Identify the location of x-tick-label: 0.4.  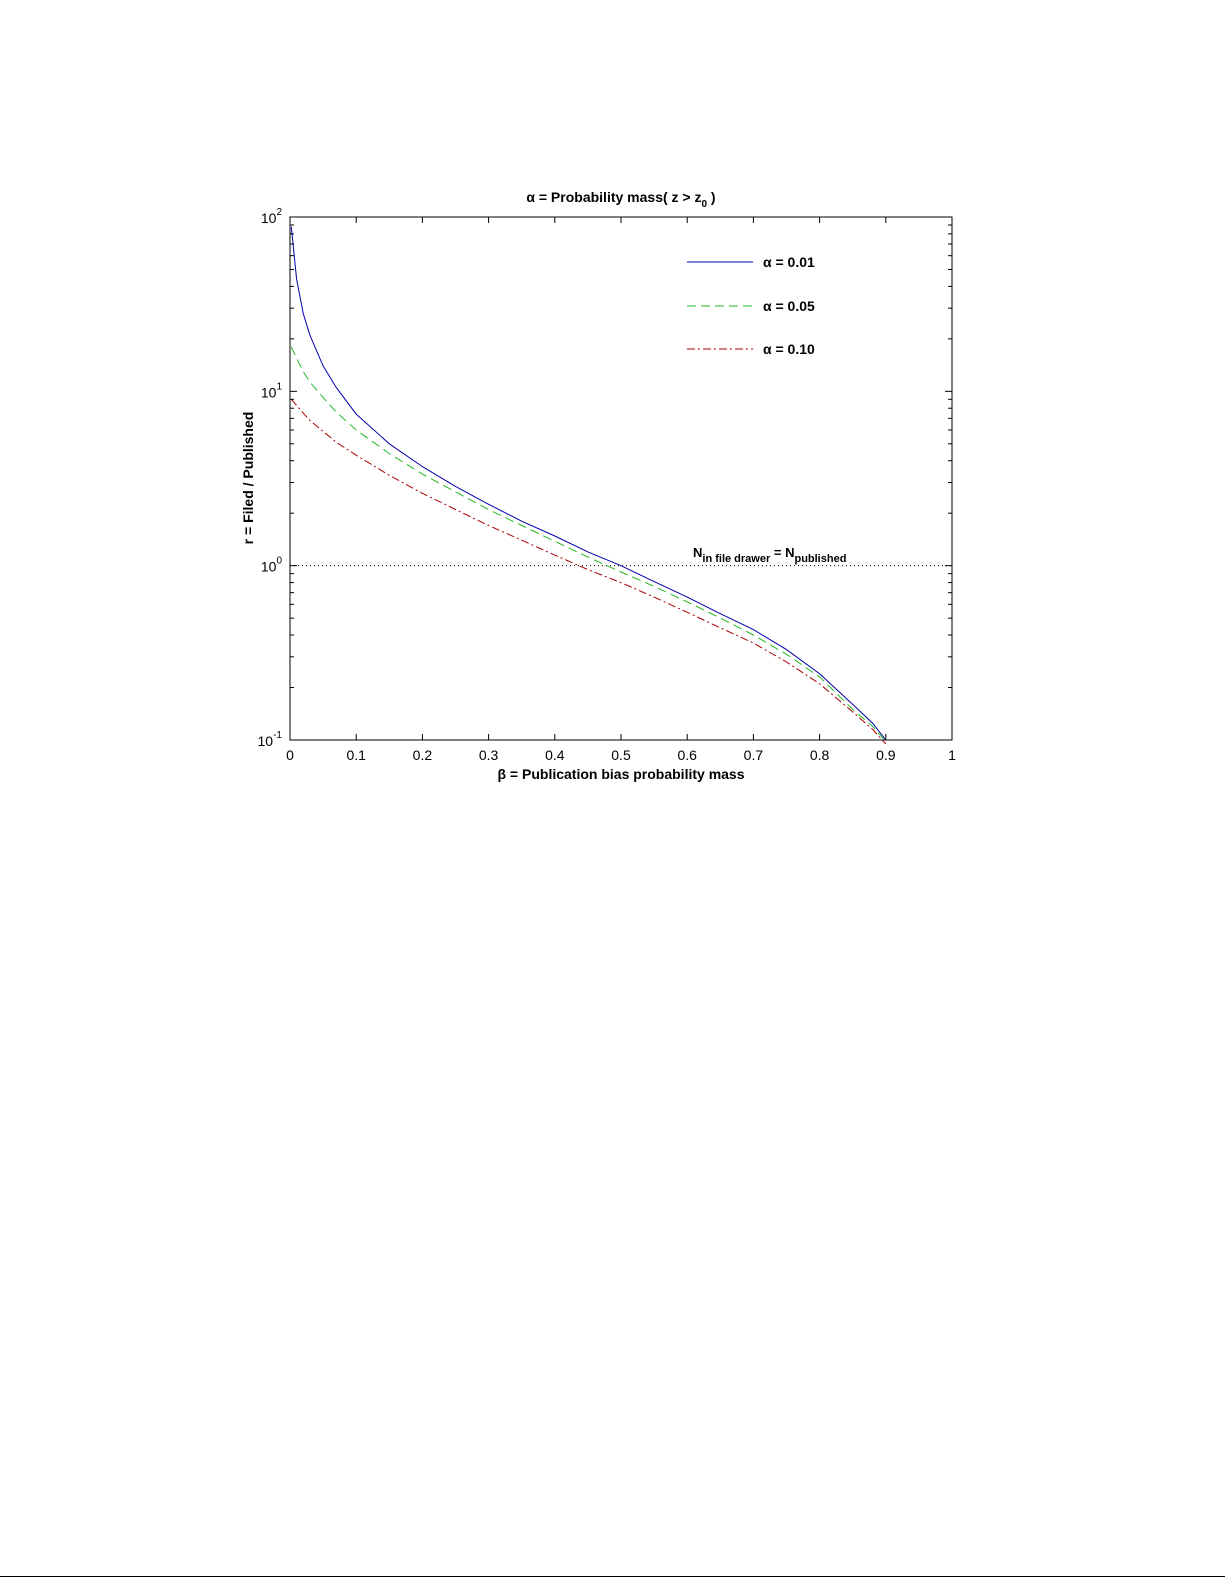
(555, 755).